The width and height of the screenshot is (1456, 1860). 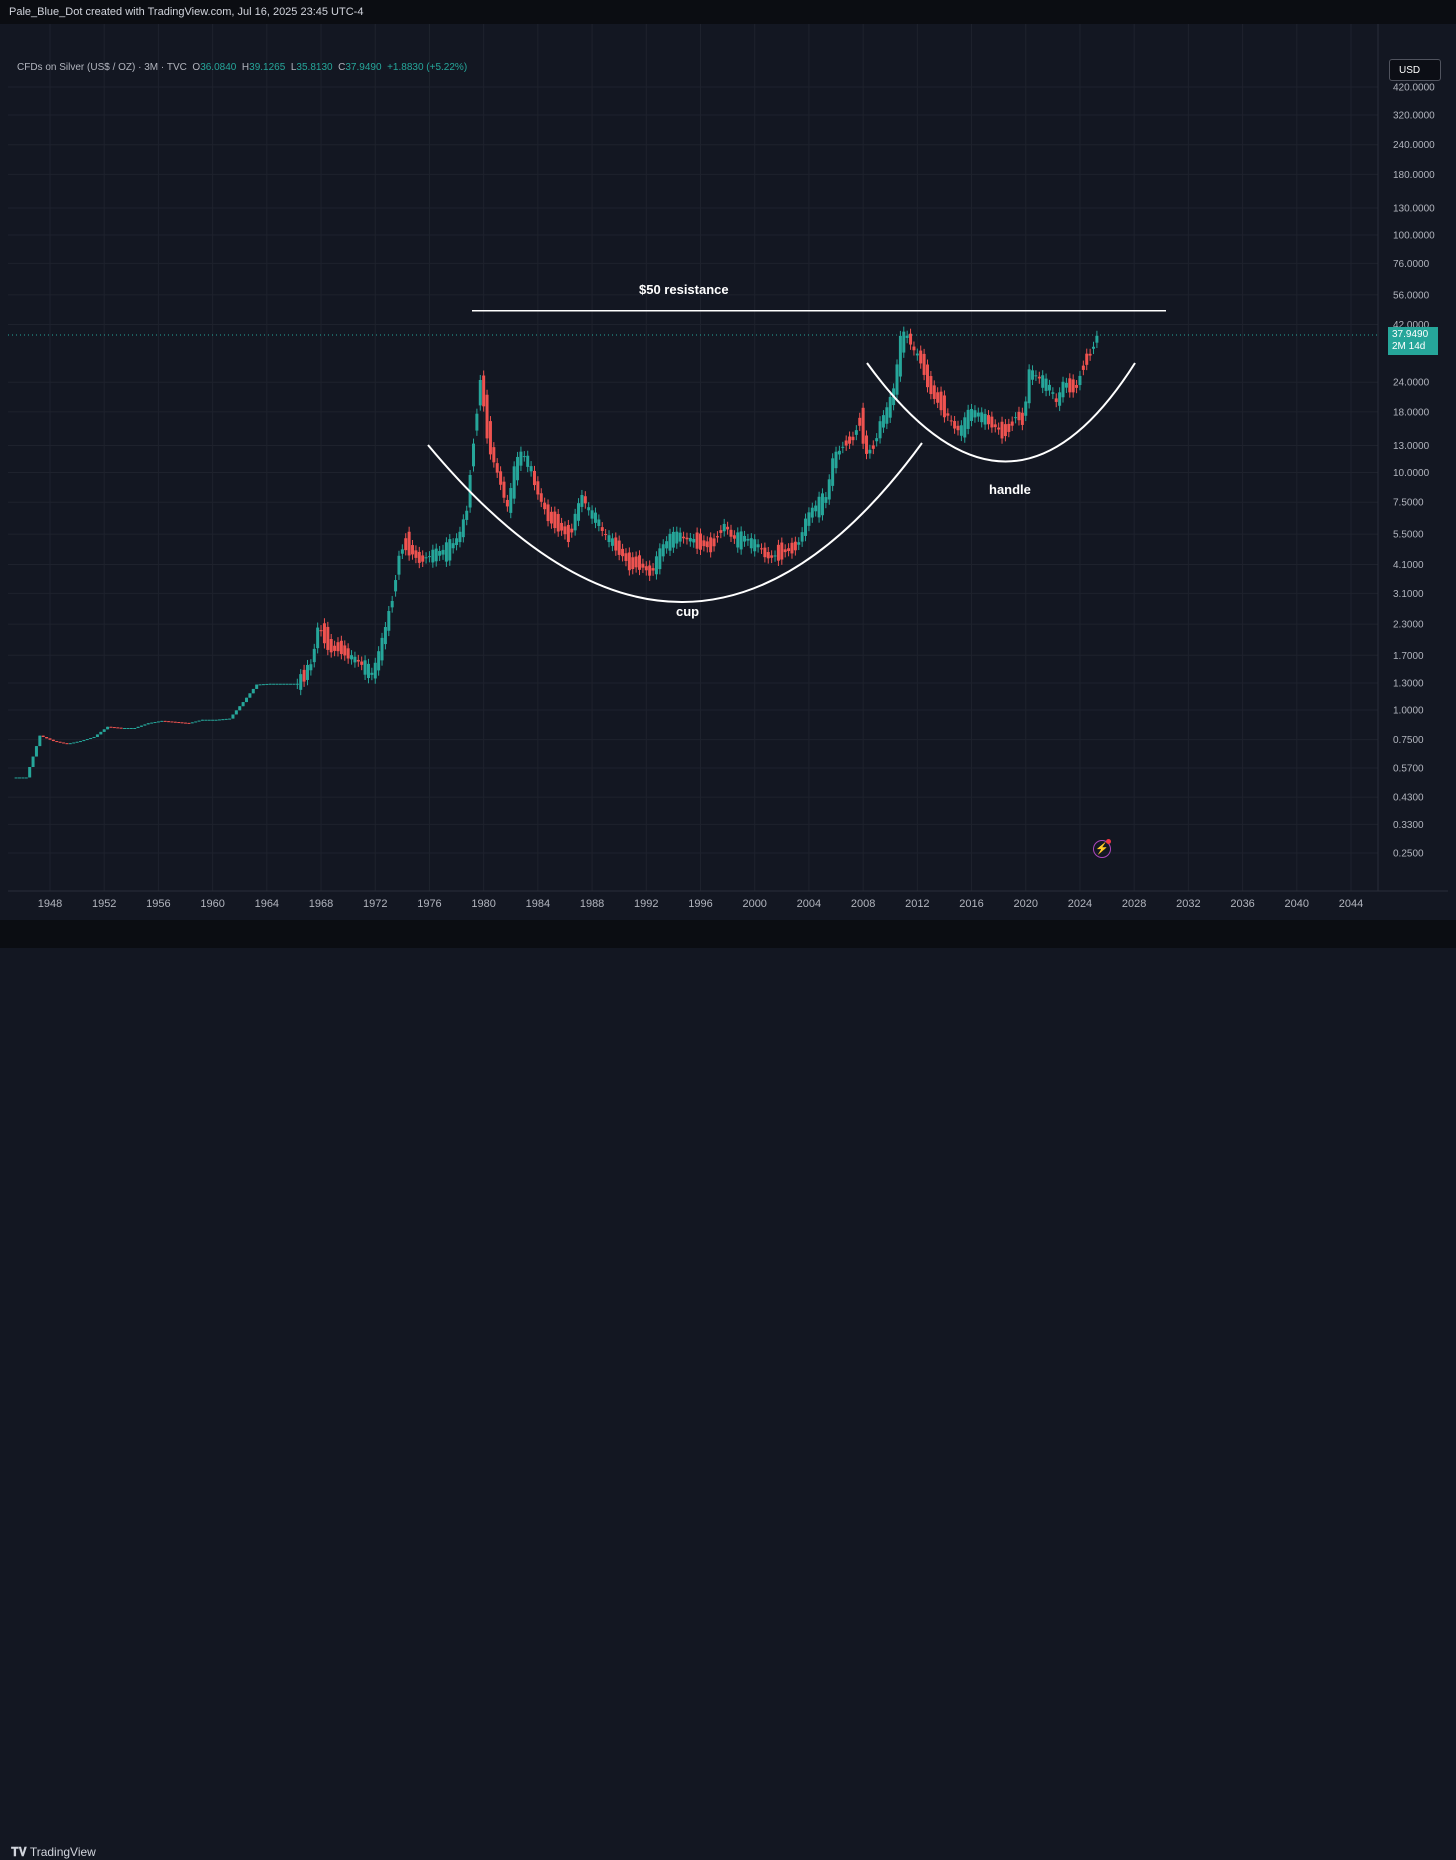 What do you see at coordinates (1102, 849) in the screenshot?
I see `lightning-icon: ⚡` at bounding box center [1102, 849].